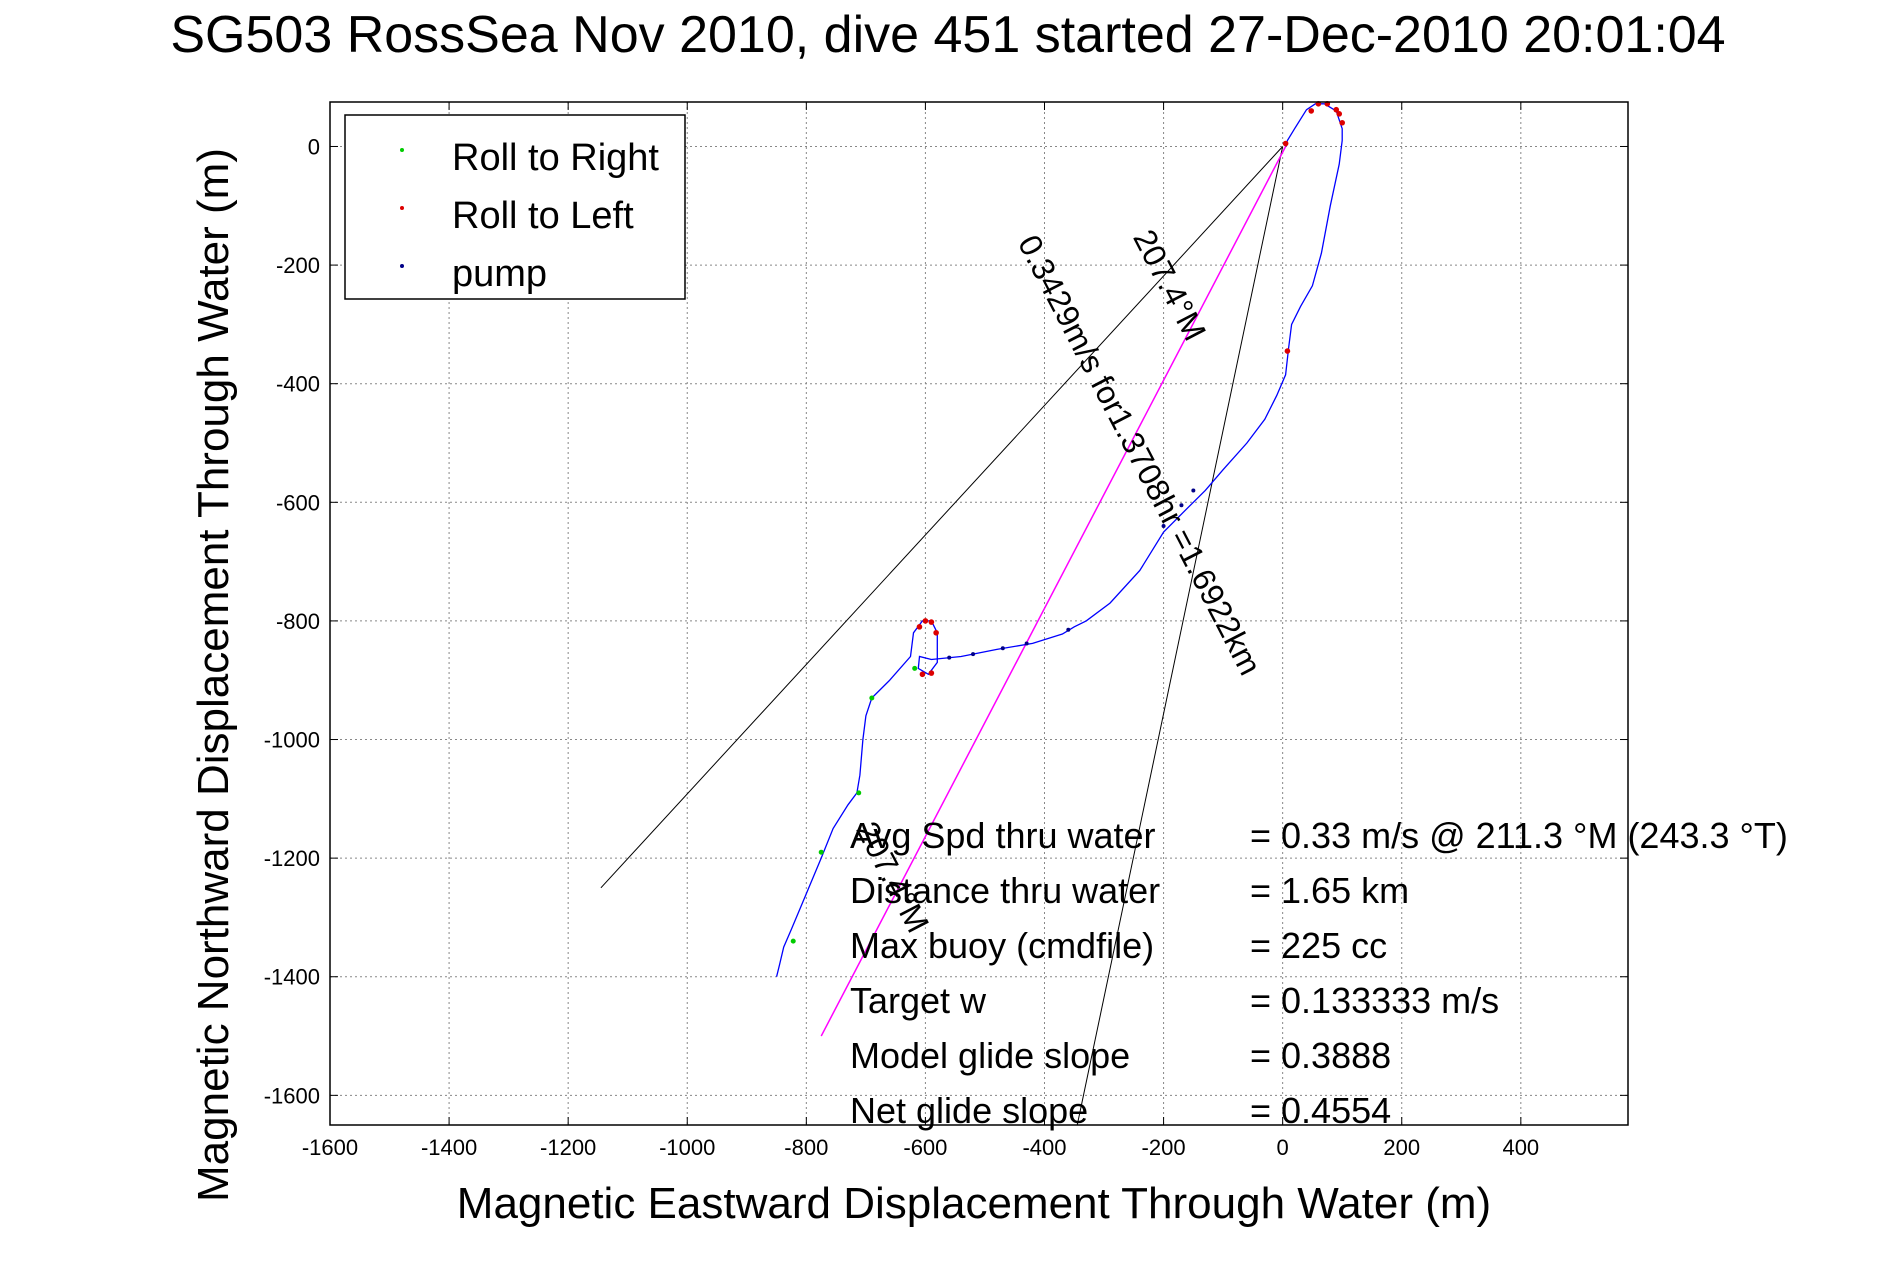  I want to click on y-tick-label: 0, so click(314, 146).